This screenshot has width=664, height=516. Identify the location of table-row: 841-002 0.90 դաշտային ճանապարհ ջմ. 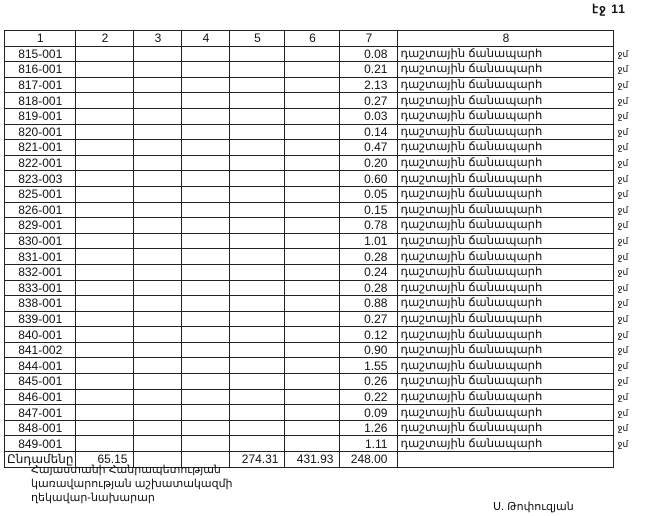
(320, 350).